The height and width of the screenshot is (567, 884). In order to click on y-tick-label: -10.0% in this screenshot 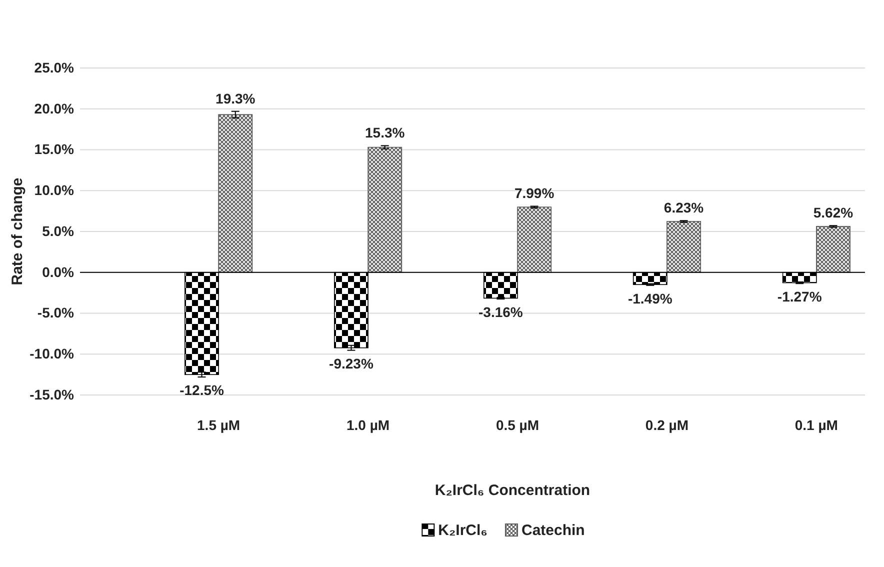, I will do `click(52, 354)`.